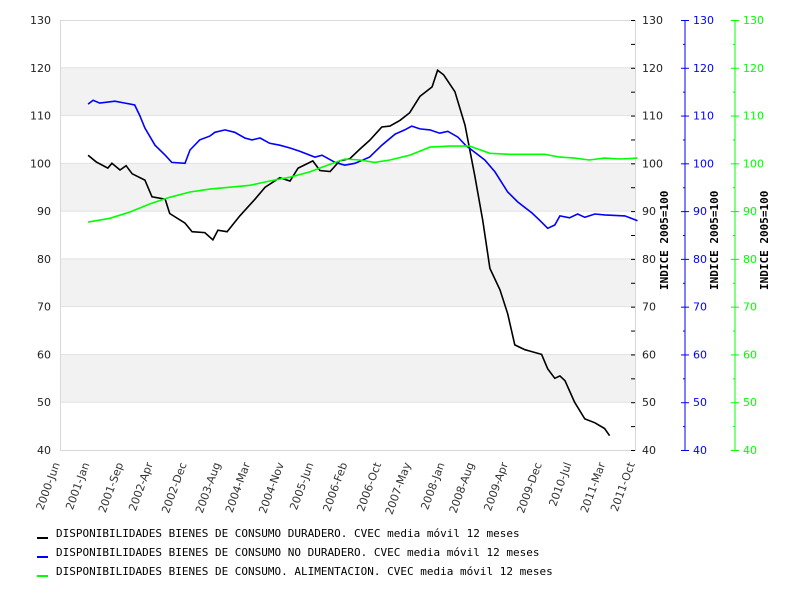 The image size is (800, 604). Describe the element at coordinates (40, 163) in the screenshot. I see `y-tick-label: 100` at that location.